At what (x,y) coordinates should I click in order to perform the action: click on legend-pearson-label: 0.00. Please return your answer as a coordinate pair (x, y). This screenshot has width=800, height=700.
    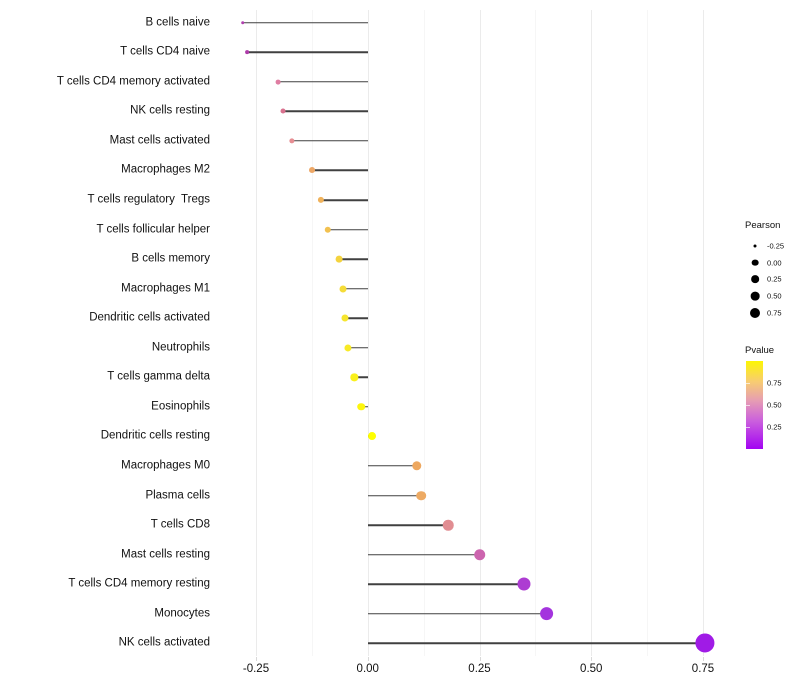
    Looking at the image, I should click on (774, 262).